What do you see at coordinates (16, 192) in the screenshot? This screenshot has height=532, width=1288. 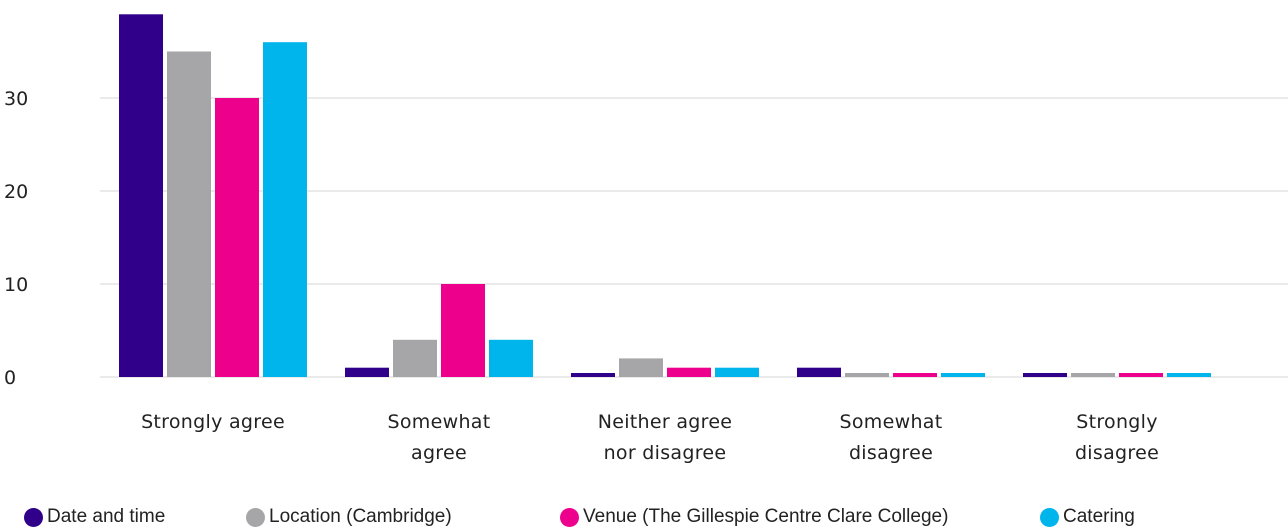 I see `y-tick-label: 20` at bounding box center [16, 192].